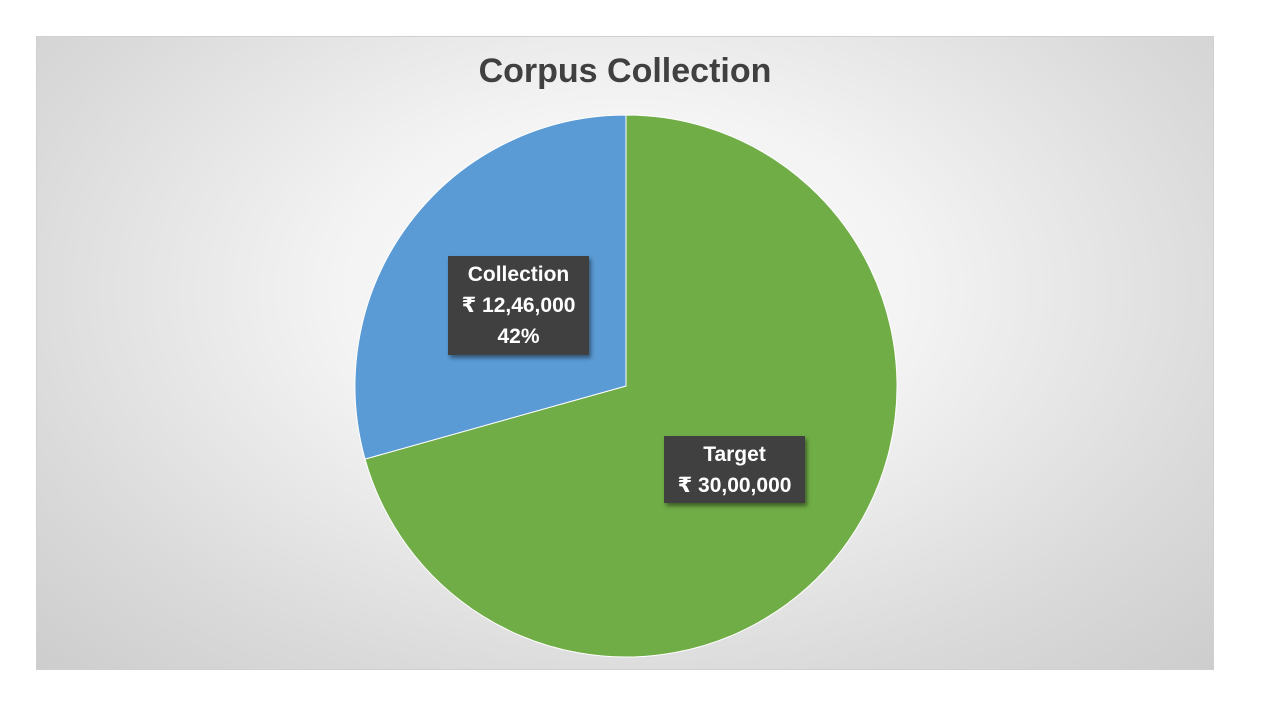  I want to click on slice-value-target: ₹ 30,00,000, so click(734, 485).